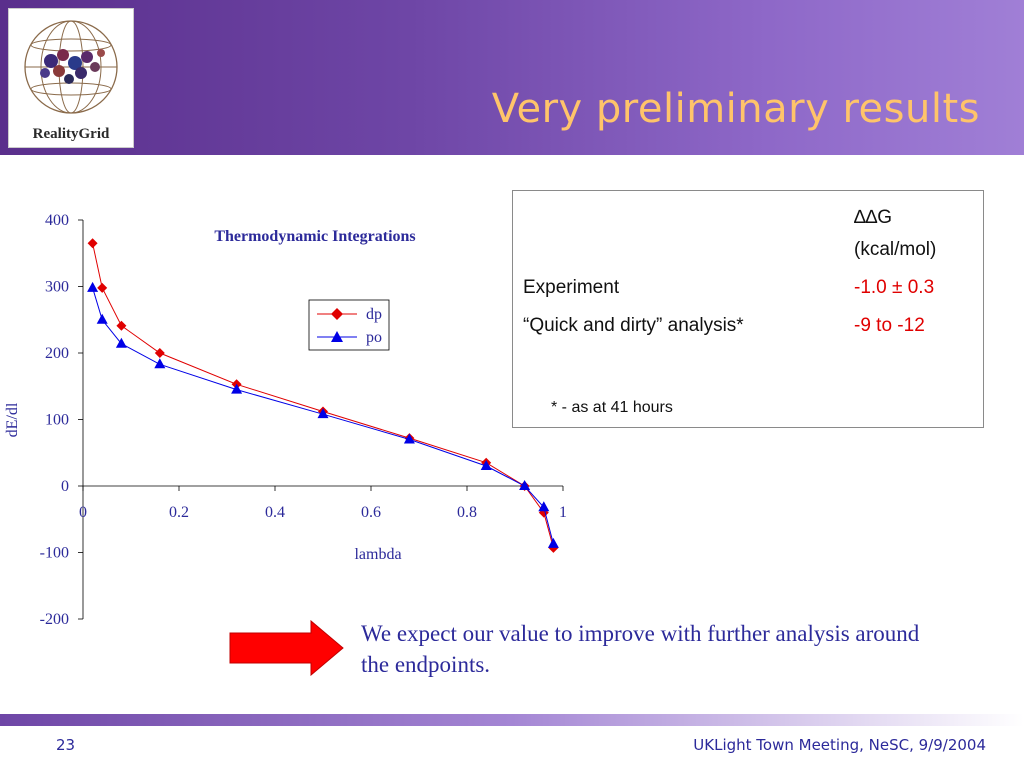 The width and height of the screenshot is (1024, 768). Describe the element at coordinates (349, 325) in the screenshot. I see `chart-legend: dp po` at that location.